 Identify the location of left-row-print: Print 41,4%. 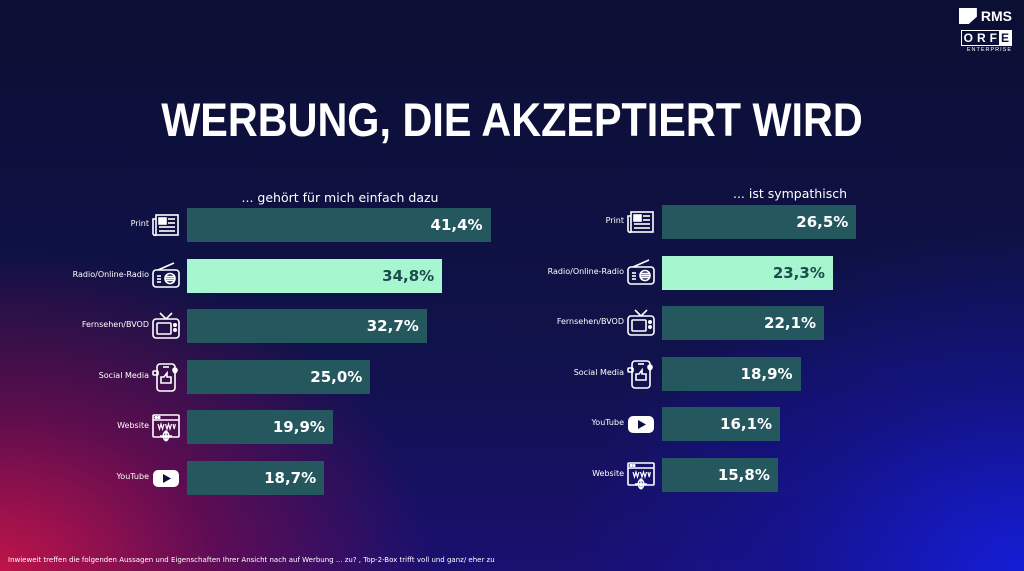
(280, 225).